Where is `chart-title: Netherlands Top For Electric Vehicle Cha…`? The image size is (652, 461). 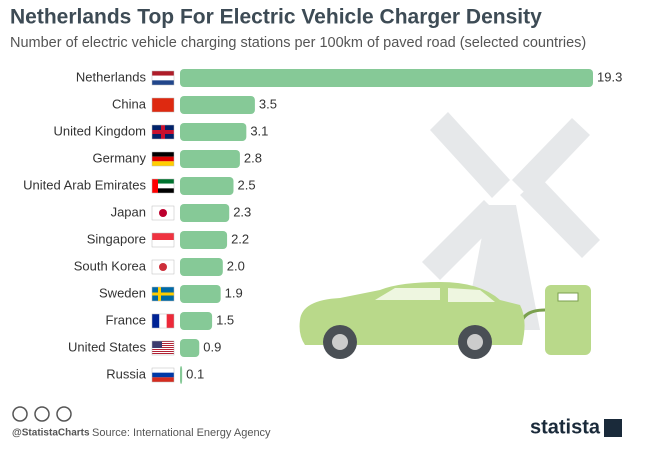
chart-title: Netherlands Top For Electric Vehicle Cha… is located at coordinates (276, 17).